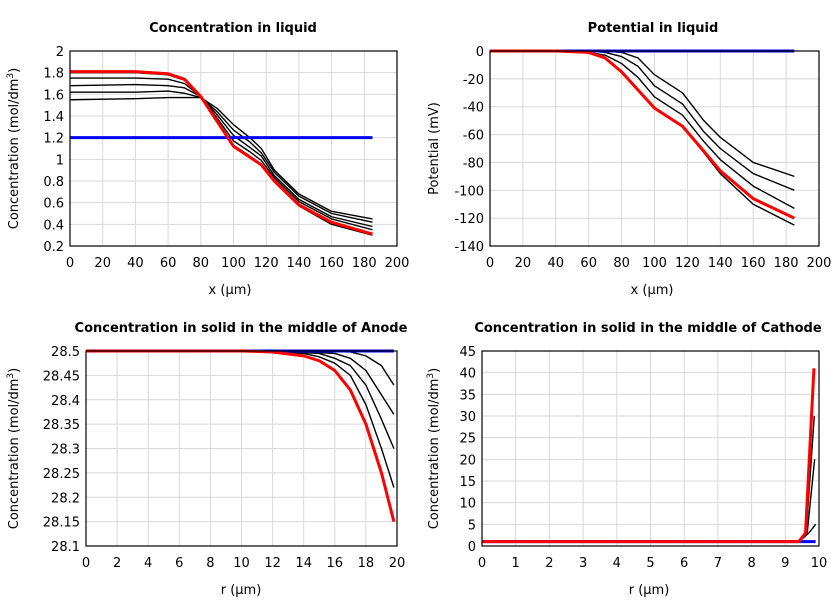 This screenshot has width=840, height=604. Describe the element at coordinates (653, 28) in the screenshot. I see `chart-title: Potential in liquid` at that location.